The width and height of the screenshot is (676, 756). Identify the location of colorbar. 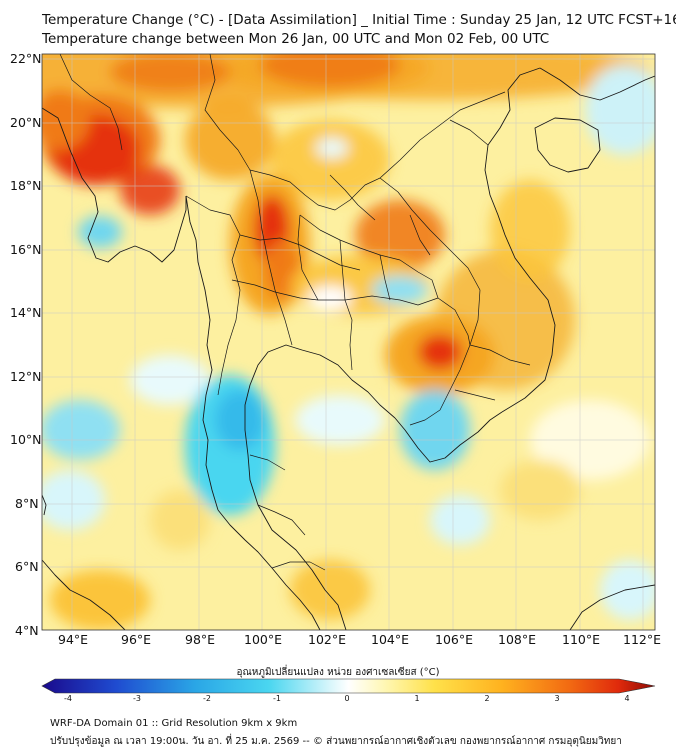
(348, 686).